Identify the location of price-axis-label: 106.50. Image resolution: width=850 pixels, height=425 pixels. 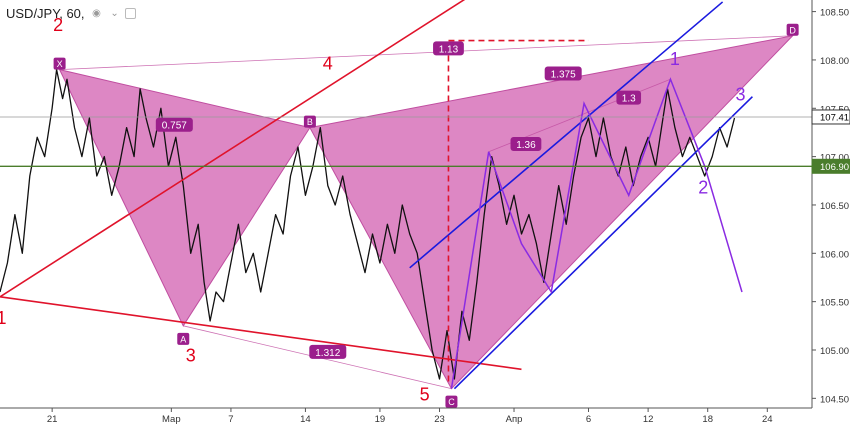
(834, 206).